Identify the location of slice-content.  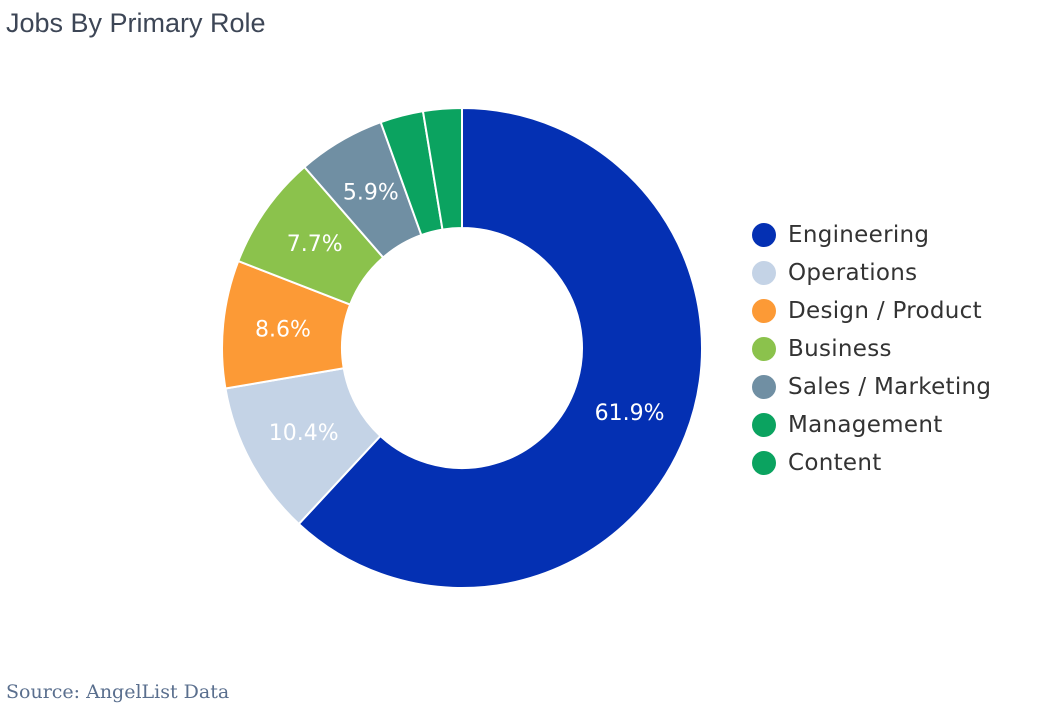
(442, 169).